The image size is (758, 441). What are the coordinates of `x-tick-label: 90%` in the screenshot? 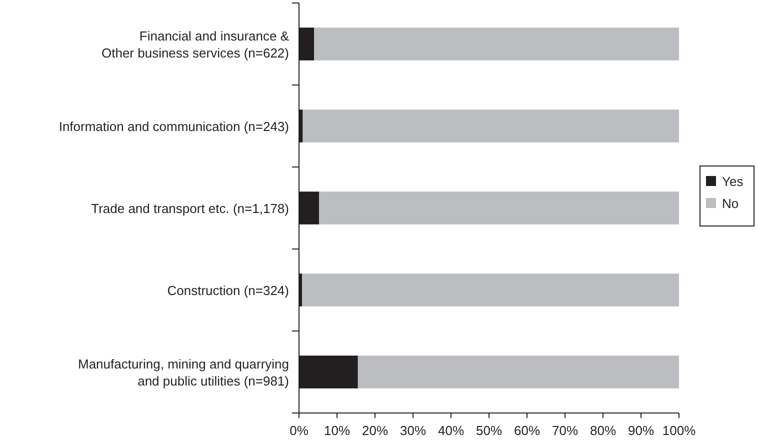 It's located at (641, 430).